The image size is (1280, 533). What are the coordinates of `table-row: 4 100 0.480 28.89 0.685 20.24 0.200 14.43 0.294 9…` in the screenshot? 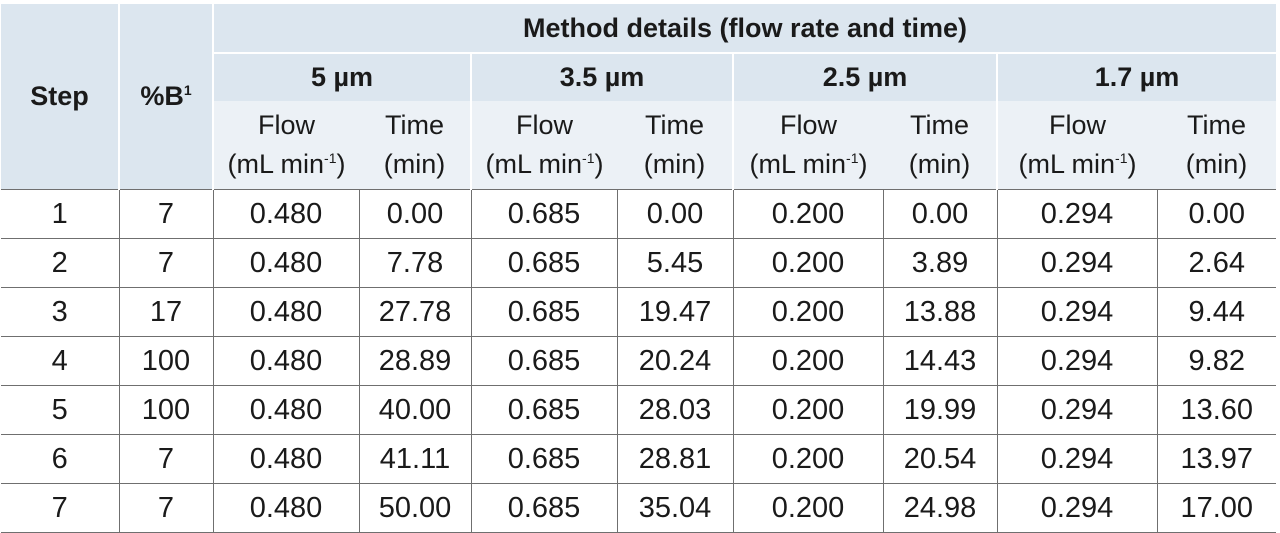 It's located at (639, 361).